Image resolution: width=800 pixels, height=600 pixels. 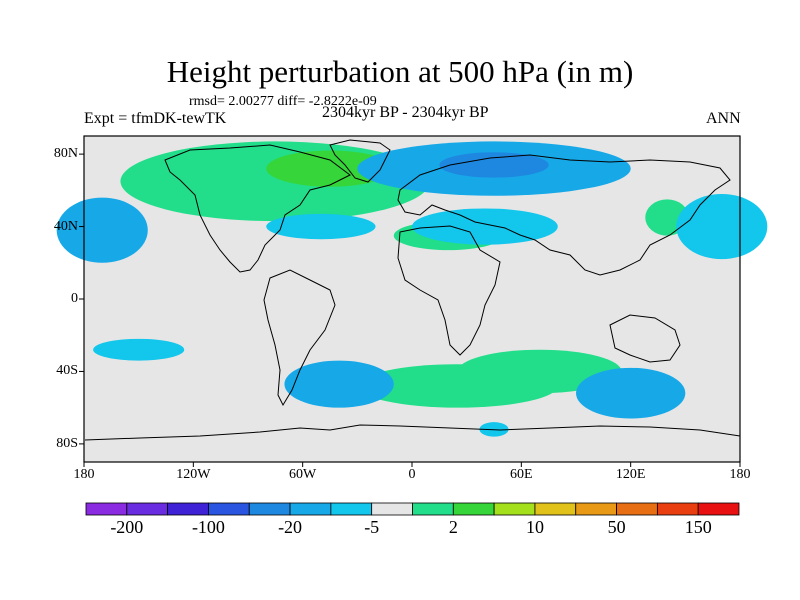 What do you see at coordinates (193, 474) in the screenshot?
I see `lon-tick-label: 120W` at bounding box center [193, 474].